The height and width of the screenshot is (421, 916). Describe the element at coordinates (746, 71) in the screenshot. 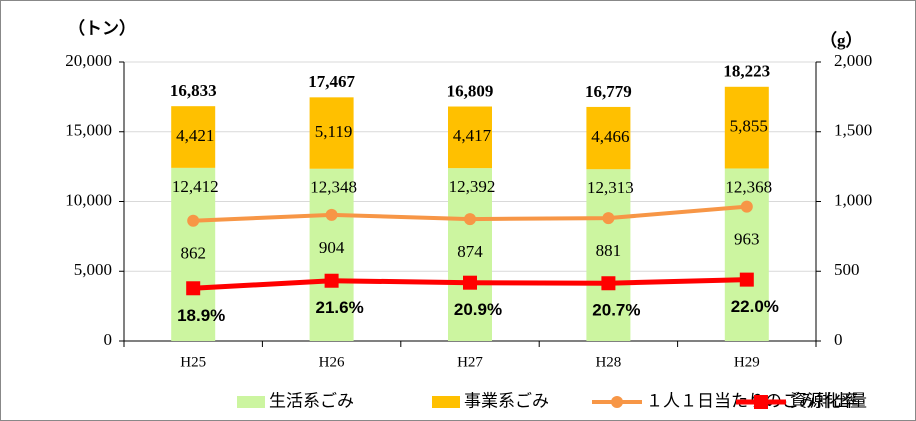

I see `total-label: 18,223` at that location.